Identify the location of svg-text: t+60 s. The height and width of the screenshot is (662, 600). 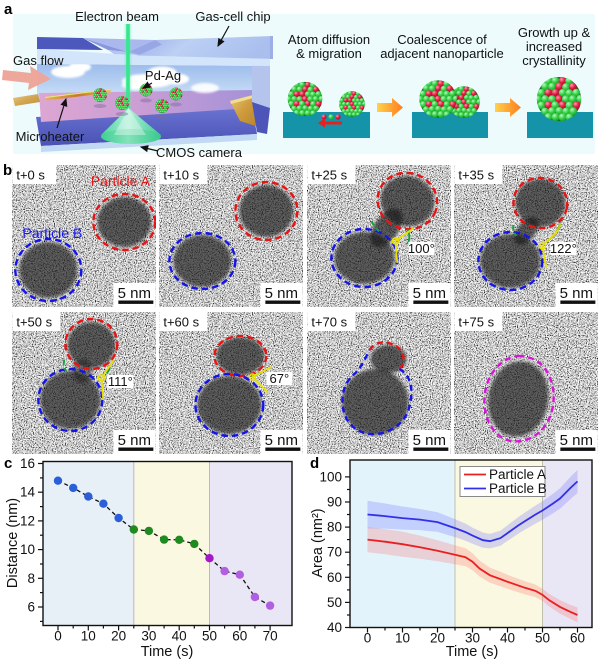
(182, 322).